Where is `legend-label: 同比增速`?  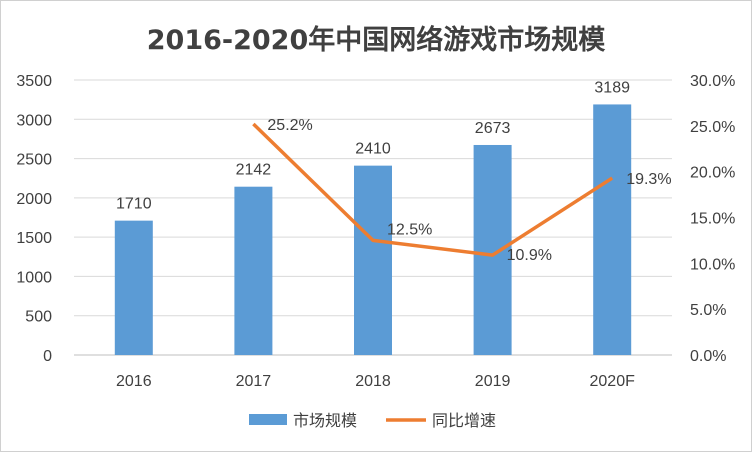 legend-label: 同比增速 is located at coordinates (464, 421).